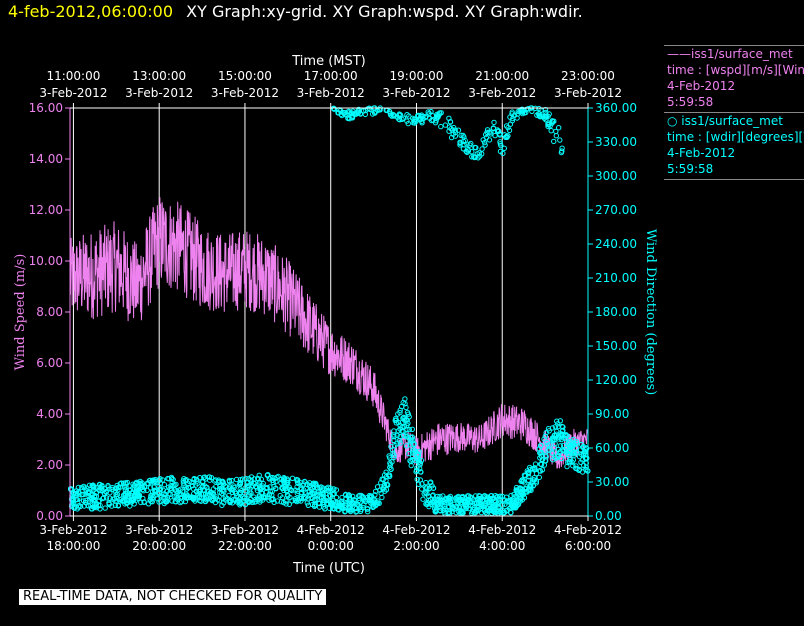 The width and height of the screenshot is (804, 626). I want to click on x-top-tick-date-2: 3-Feb-2012, so click(245, 93).